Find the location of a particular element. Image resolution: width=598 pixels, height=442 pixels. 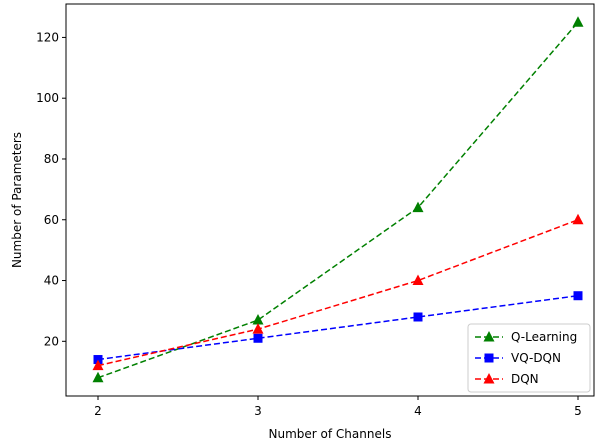

y-tick-label: 60 is located at coordinates (51, 220).